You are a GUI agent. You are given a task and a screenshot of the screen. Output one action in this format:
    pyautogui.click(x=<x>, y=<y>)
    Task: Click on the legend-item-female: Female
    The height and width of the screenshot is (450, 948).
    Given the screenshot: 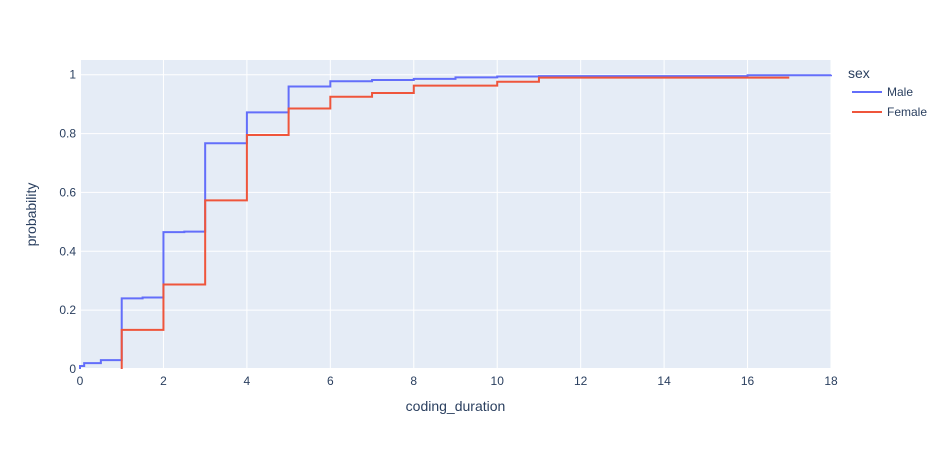 What is the action you would take?
    pyautogui.click(x=889, y=112)
    